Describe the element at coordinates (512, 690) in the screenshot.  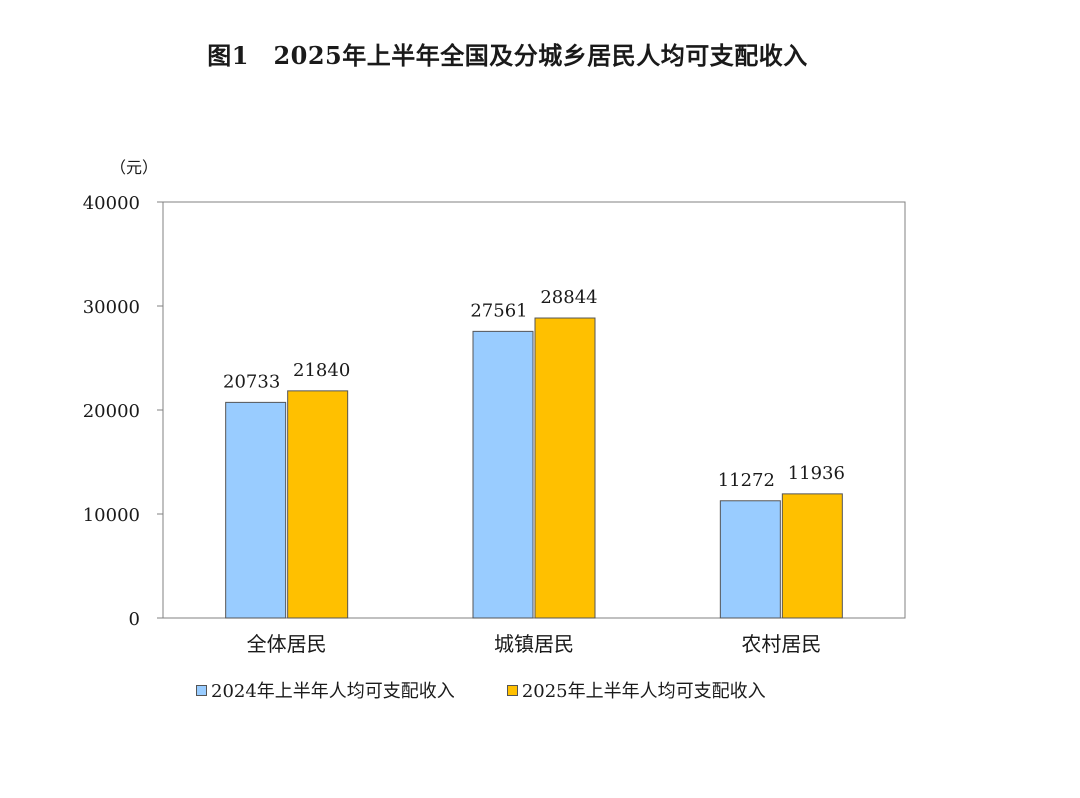
I see `legend-swatch-2025` at that location.